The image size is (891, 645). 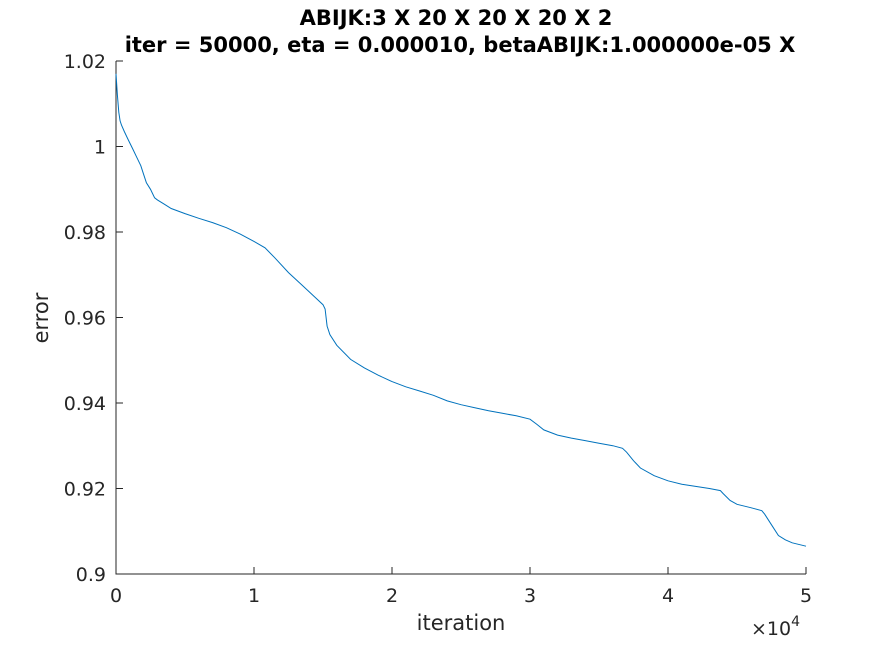 I want to click on y-tick-label: 1, so click(x=100, y=148).